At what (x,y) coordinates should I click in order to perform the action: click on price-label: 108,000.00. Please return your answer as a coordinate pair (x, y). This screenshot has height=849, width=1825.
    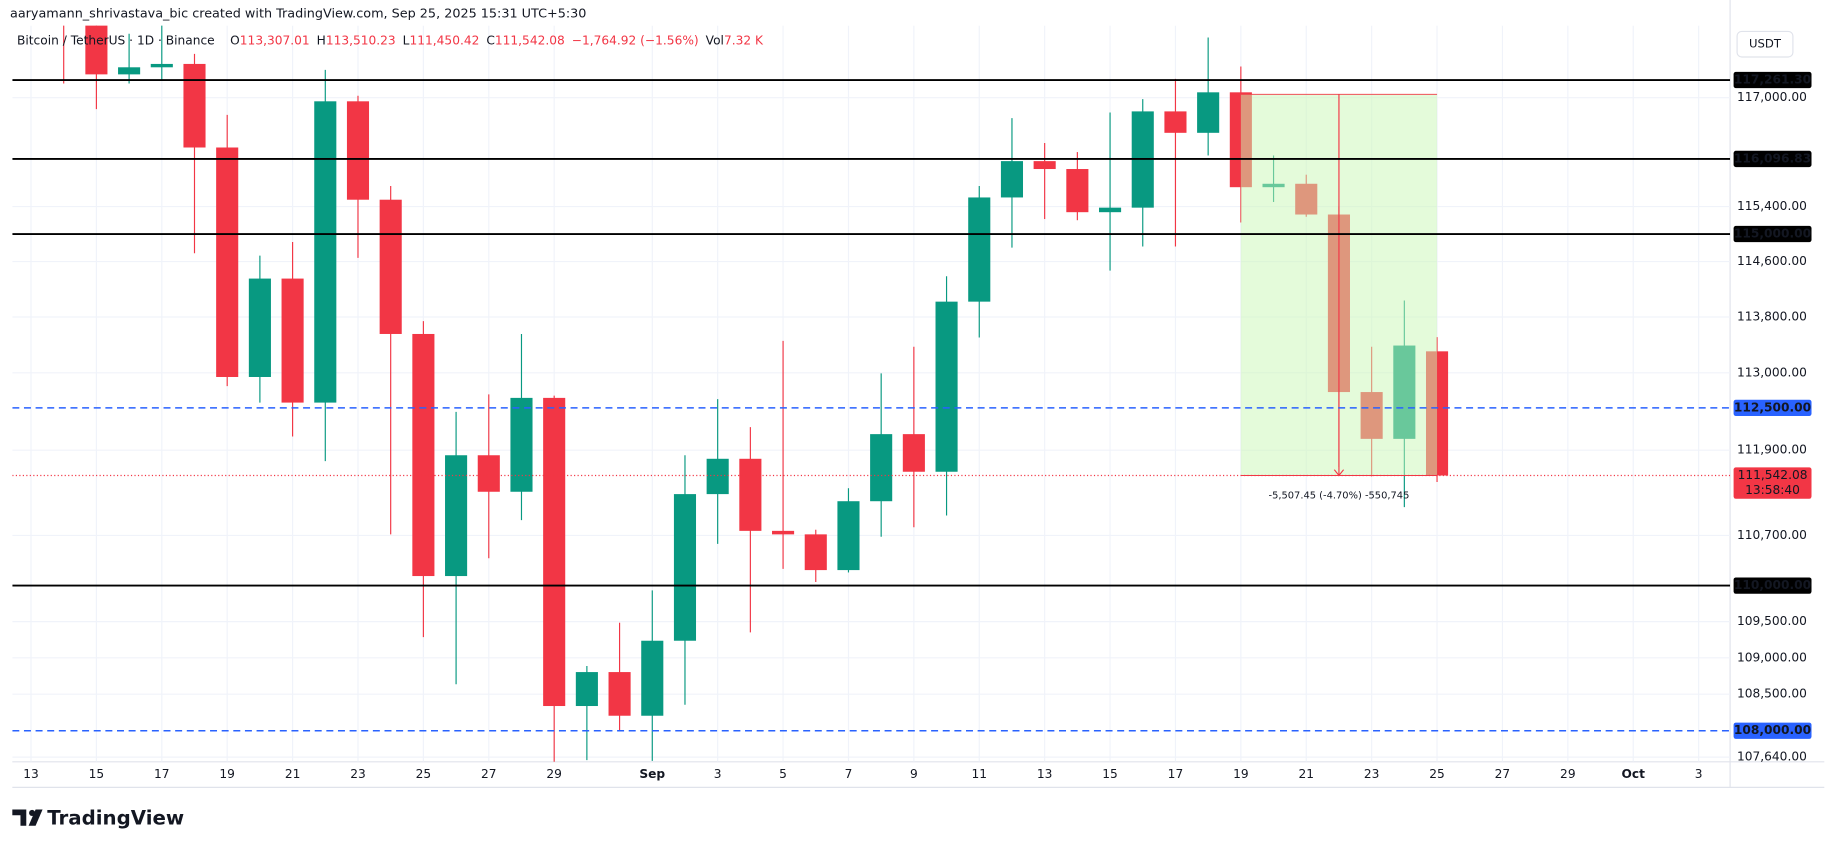
    Looking at the image, I should click on (1772, 730).